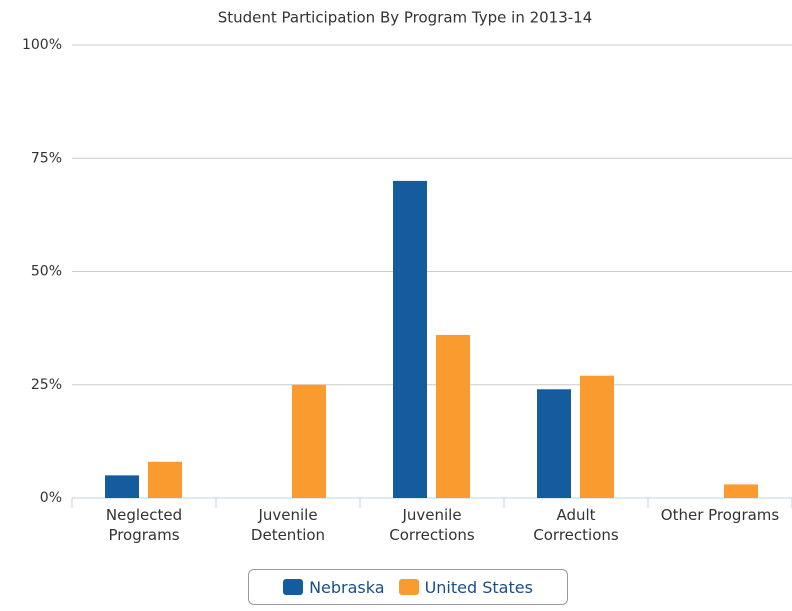 The width and height of the screenshot is (792, 611). What do you see at coordinates (478, 587) in the screenshot?
I see `legend-label: United States` at bounding box center [478, 587].